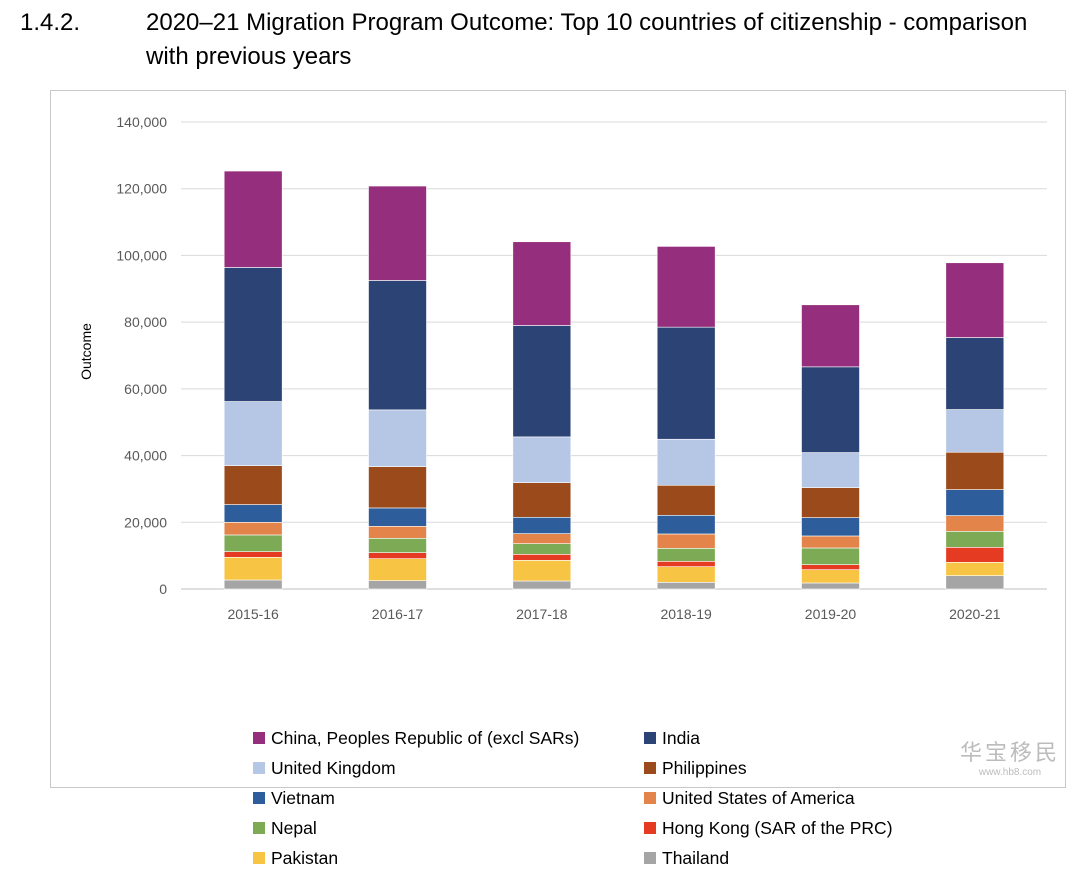 This screenshot has height=877, width=1080. What do you see at coordinates (681, 738) in the screenshot?
I see `legend-label: India` at bounding box center [681, 738].